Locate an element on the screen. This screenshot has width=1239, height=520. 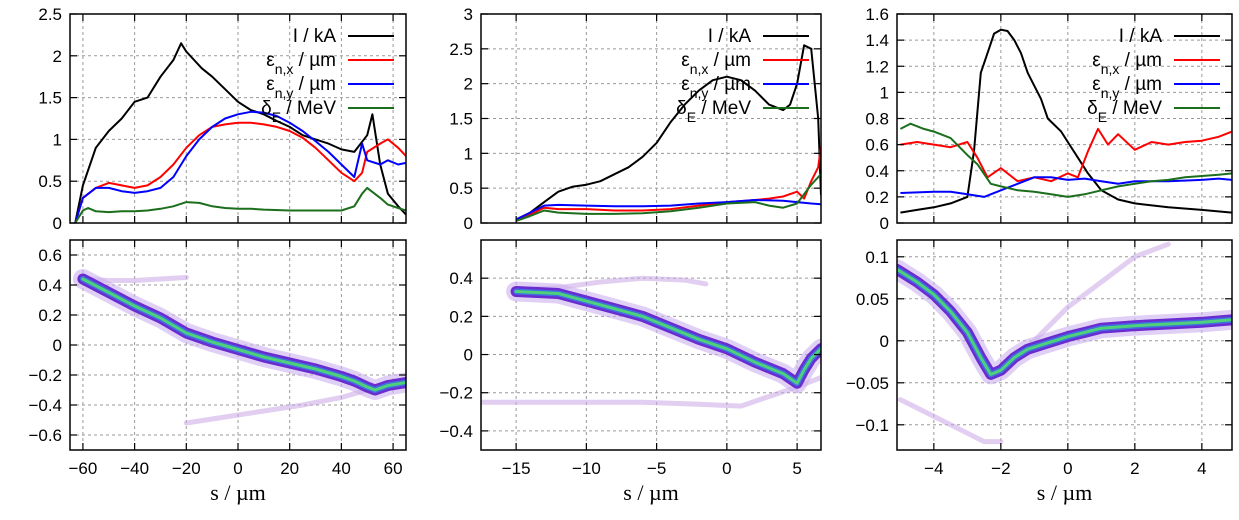
x-tick-label: −15 is located at coordinates (516, 468).